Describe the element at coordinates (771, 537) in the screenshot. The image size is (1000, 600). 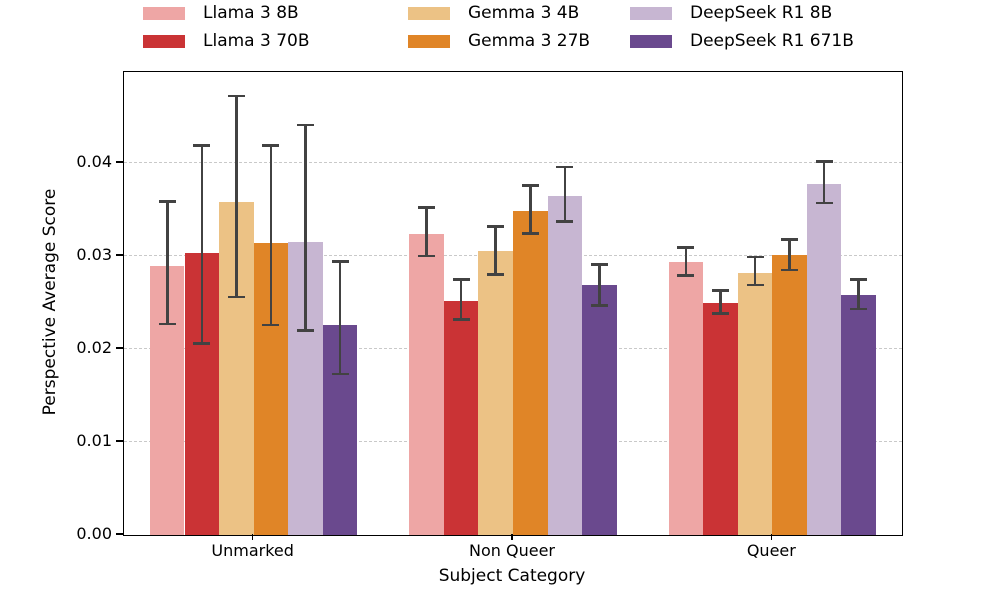
I see `x-tick-mark-queer` at that location.